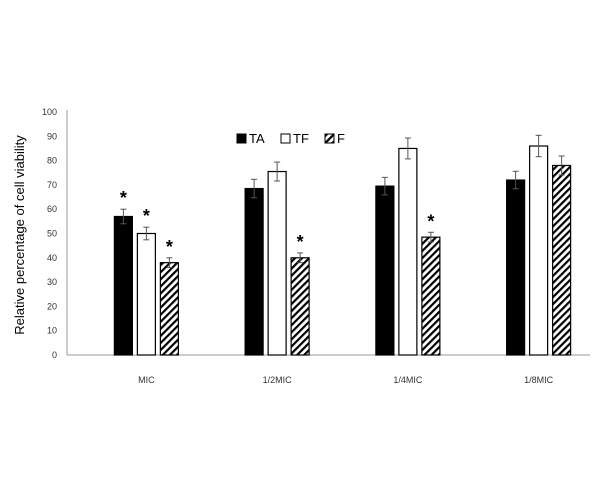 The width and height of the screenshot is (600, 498). I want to click on bar-TF-1/2MIC, so click(277, 263).